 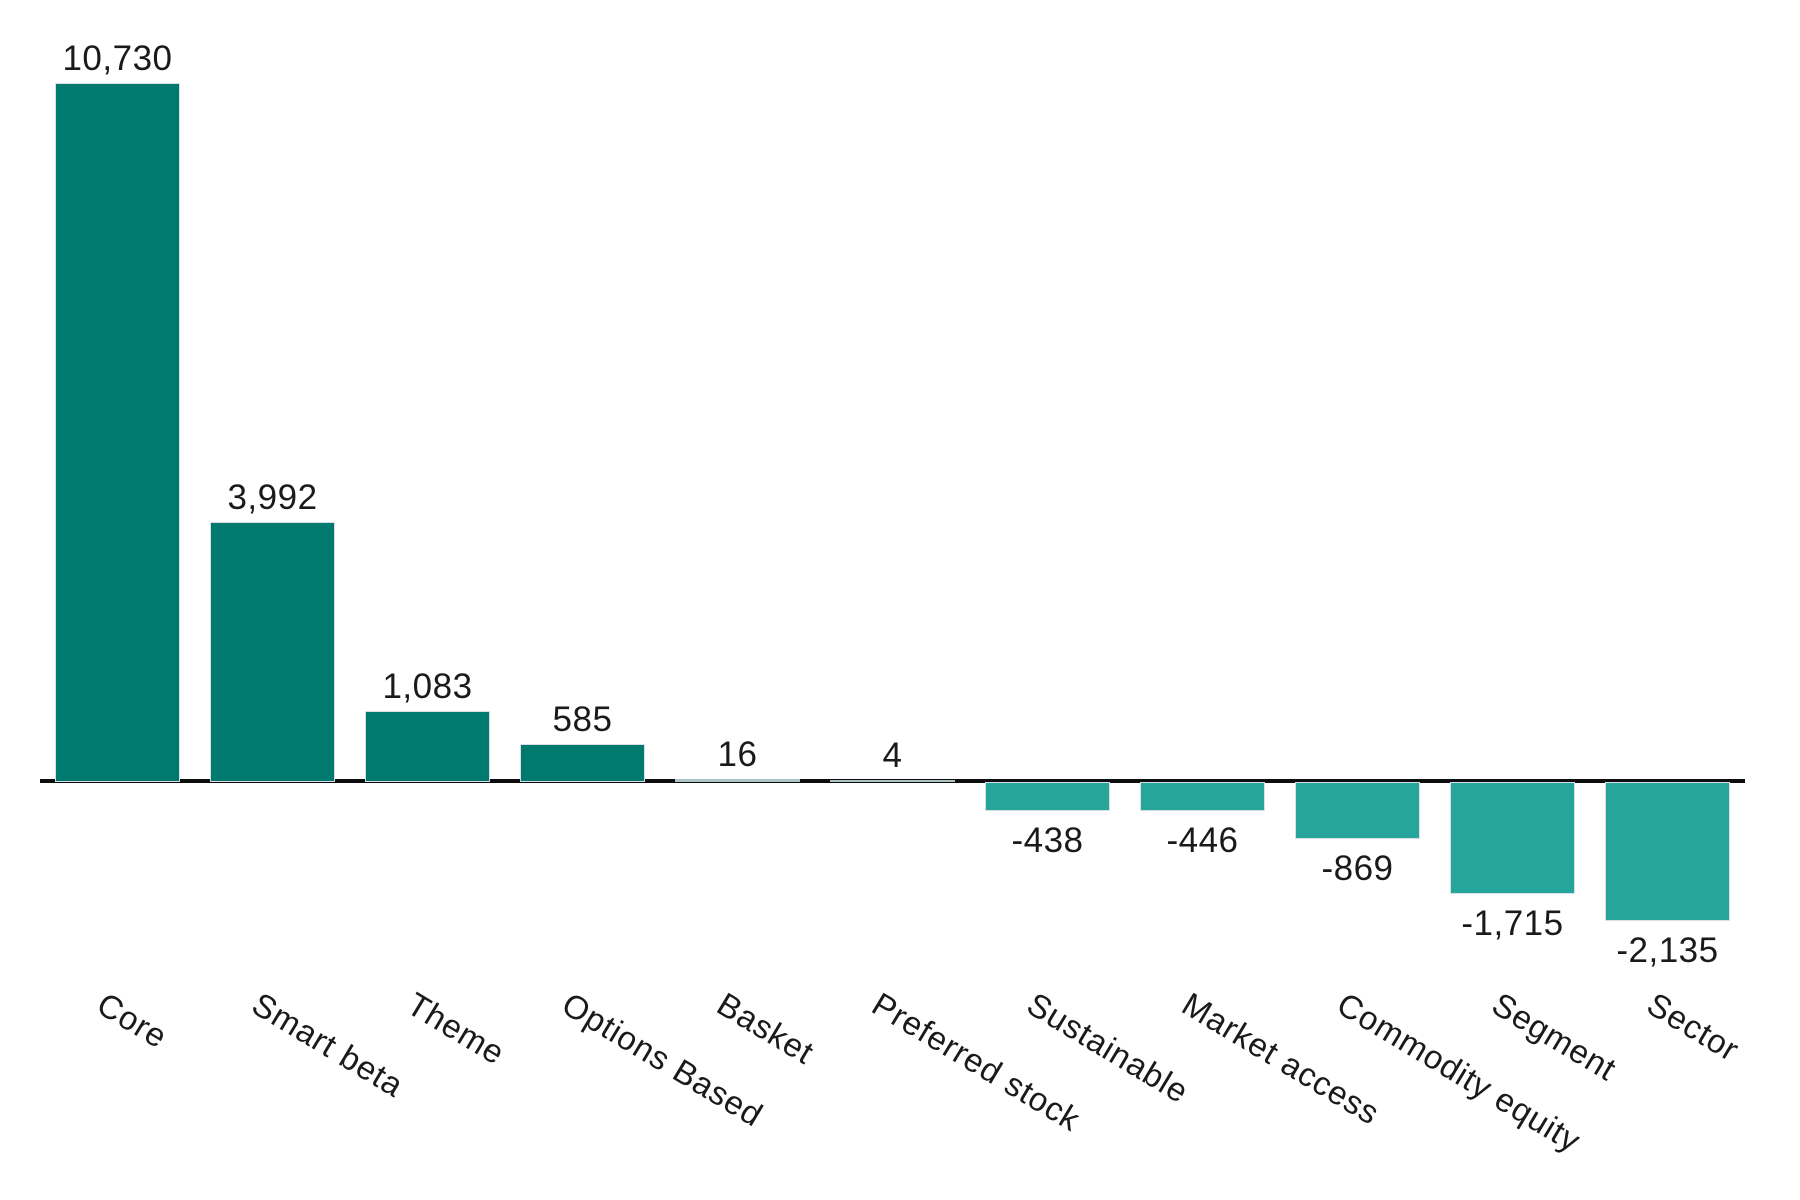 What do you see at coordinates (1047, 840) in the screenshot?
I see `value-label-sustainable: -438` at bounding box center [1047, 840].